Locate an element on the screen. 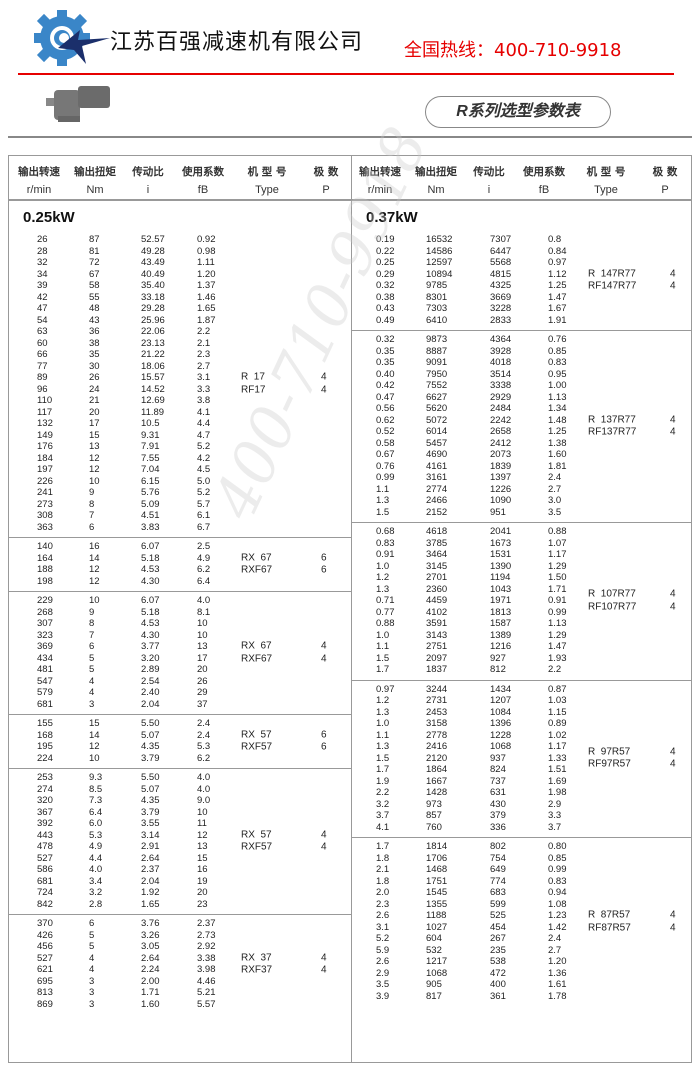 The height and width of the screenshot is (1068, 700). output-speed: 1.3 is located at coordinates (383, 712).